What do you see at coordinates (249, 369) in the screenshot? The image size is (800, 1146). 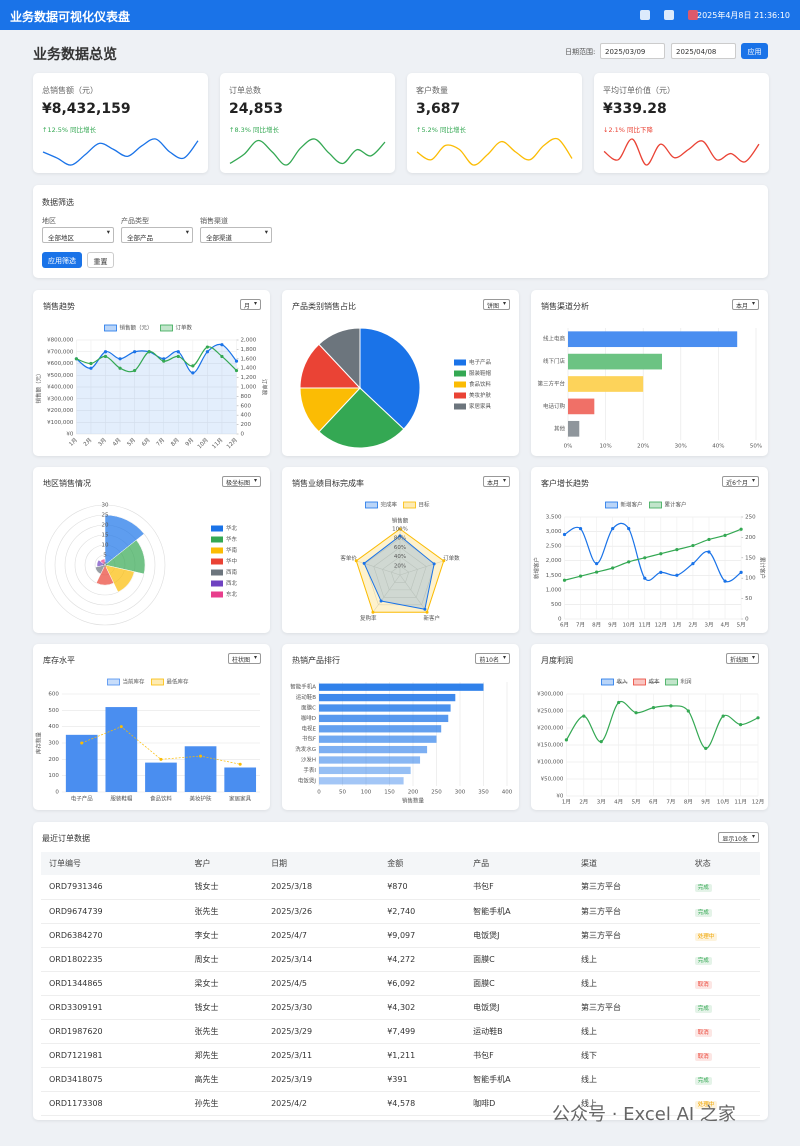 I see `y2-tick-label: 1,400` at bounding box center [249, 369].